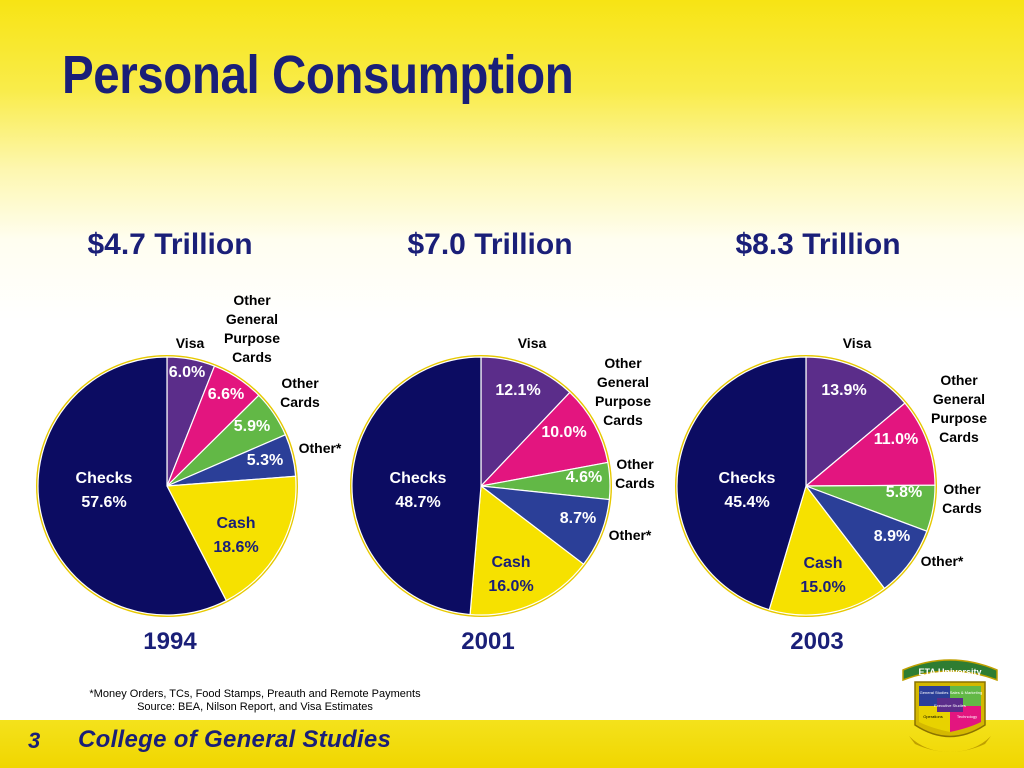 Image resolution: width=1024 pixels, height=768 pixels. Describe the element at coordinates (933, 716) in the screenshot. I see `logo-quadrant-operations: Operations` at that location.